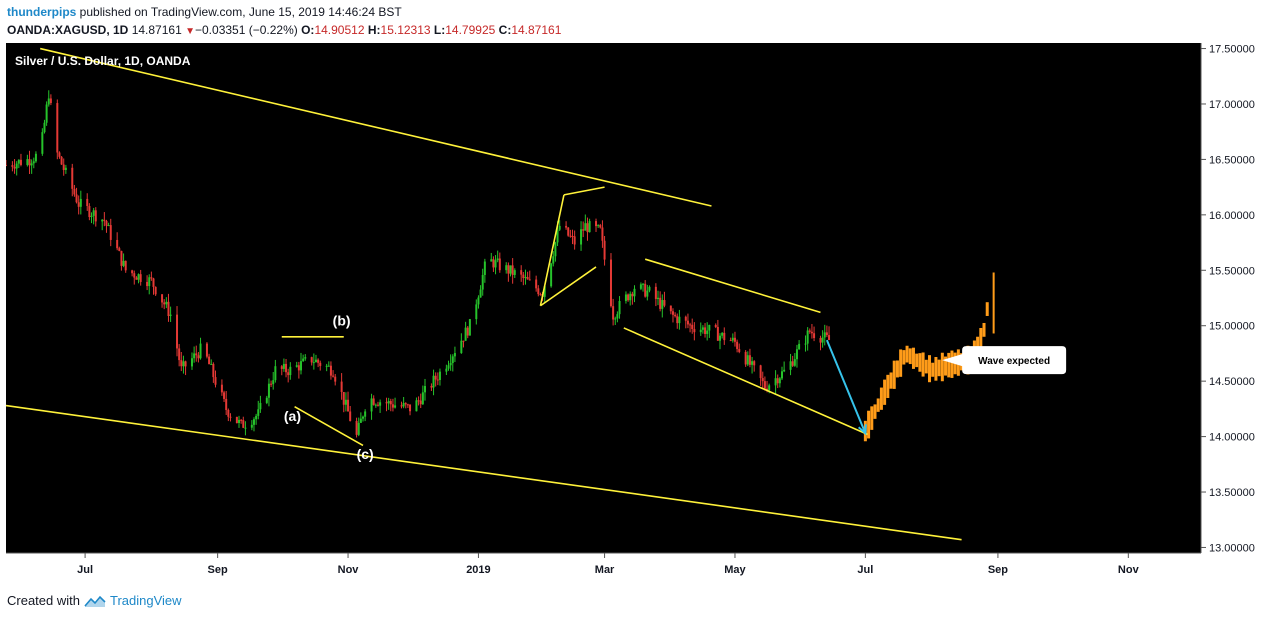  What do you see at coordinates (732, 286) in the screenshot?
I see `falling-channel-top` at bounding box center [732, 286].